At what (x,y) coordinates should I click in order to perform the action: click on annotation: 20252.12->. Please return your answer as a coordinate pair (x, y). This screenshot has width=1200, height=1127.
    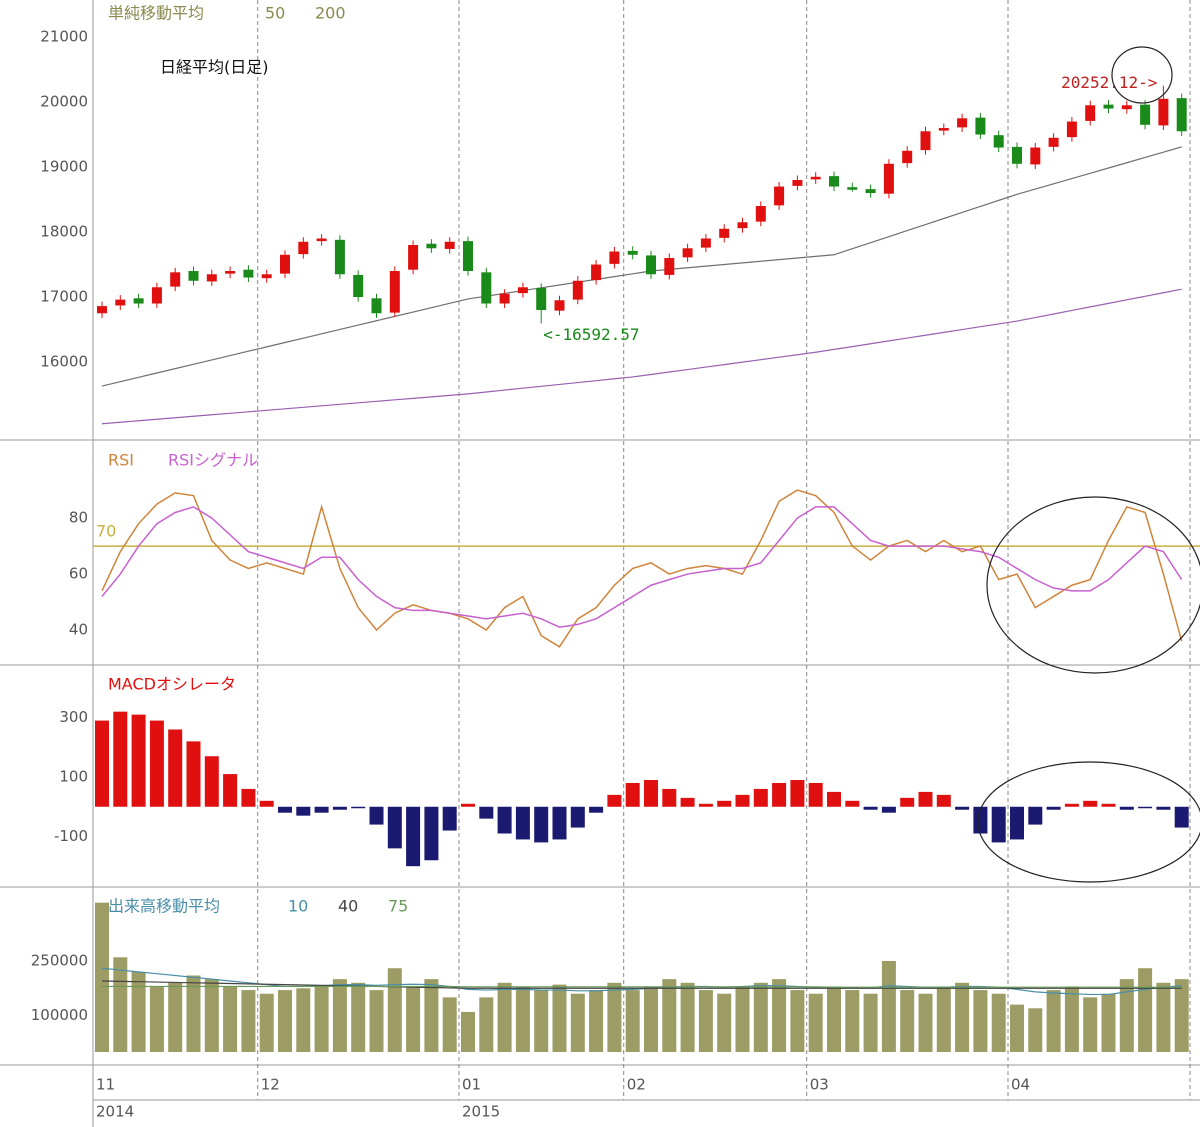
    Looking at the image, I should click on (1109, 82).